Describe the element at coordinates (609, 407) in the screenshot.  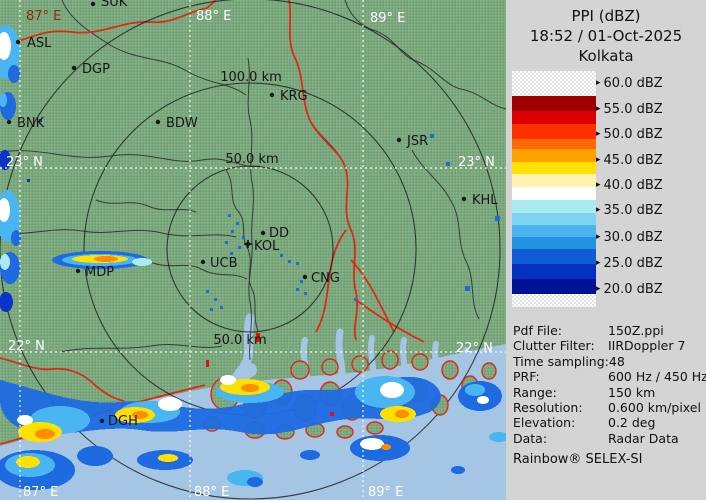
I see `metadata-row: Resolution: 0.600 km/pixel` at that location.